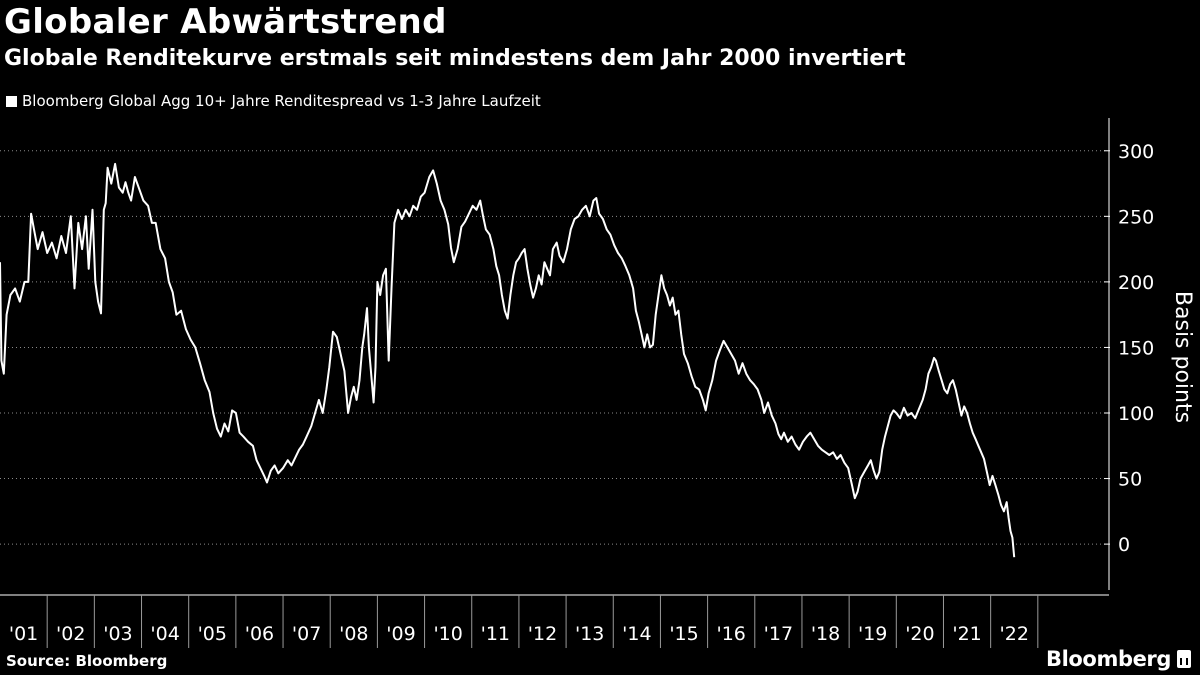 This screenshot has height=675, width=1200. Describe the element at coordinates (919, 634) in the screenshot. I see `x-tick-label: '20` at that location.